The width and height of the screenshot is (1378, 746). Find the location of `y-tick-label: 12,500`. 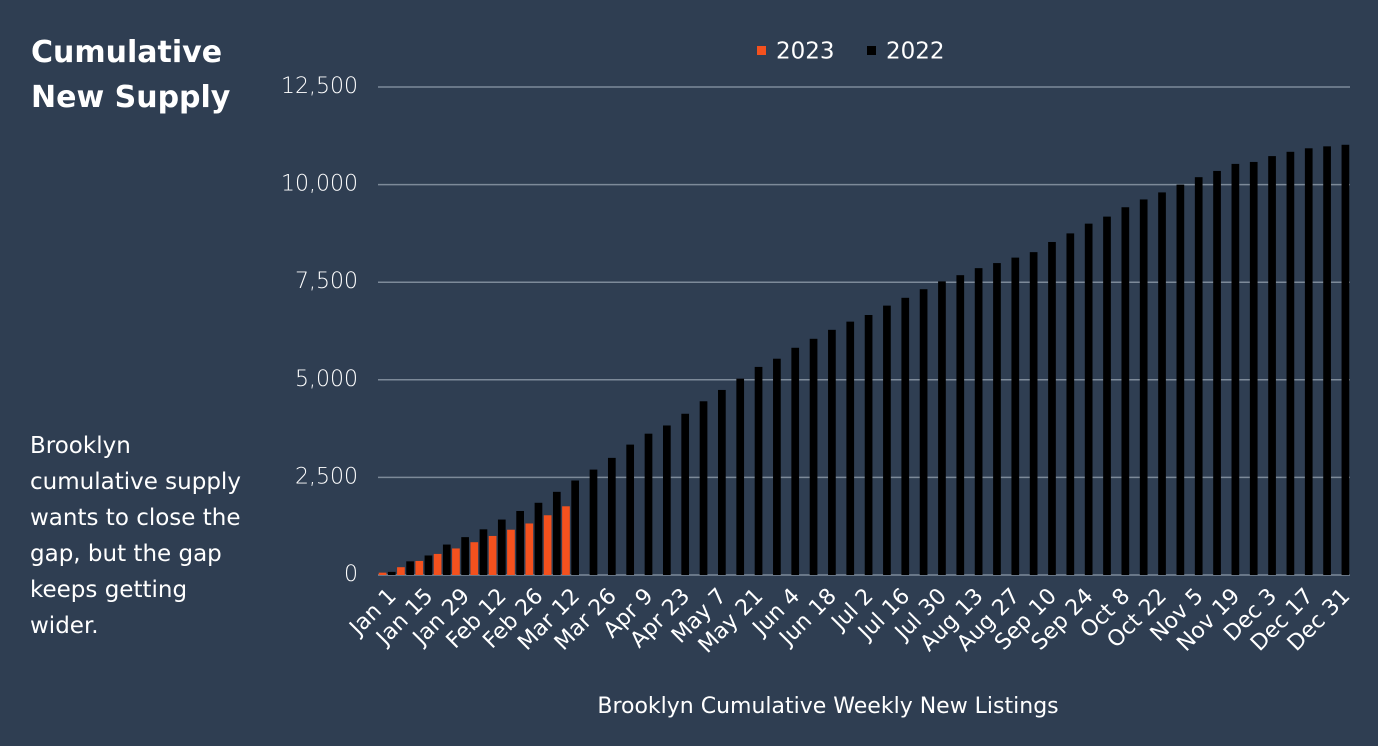

y-tick-label: 12,500 is located at coordinates (319, 86).